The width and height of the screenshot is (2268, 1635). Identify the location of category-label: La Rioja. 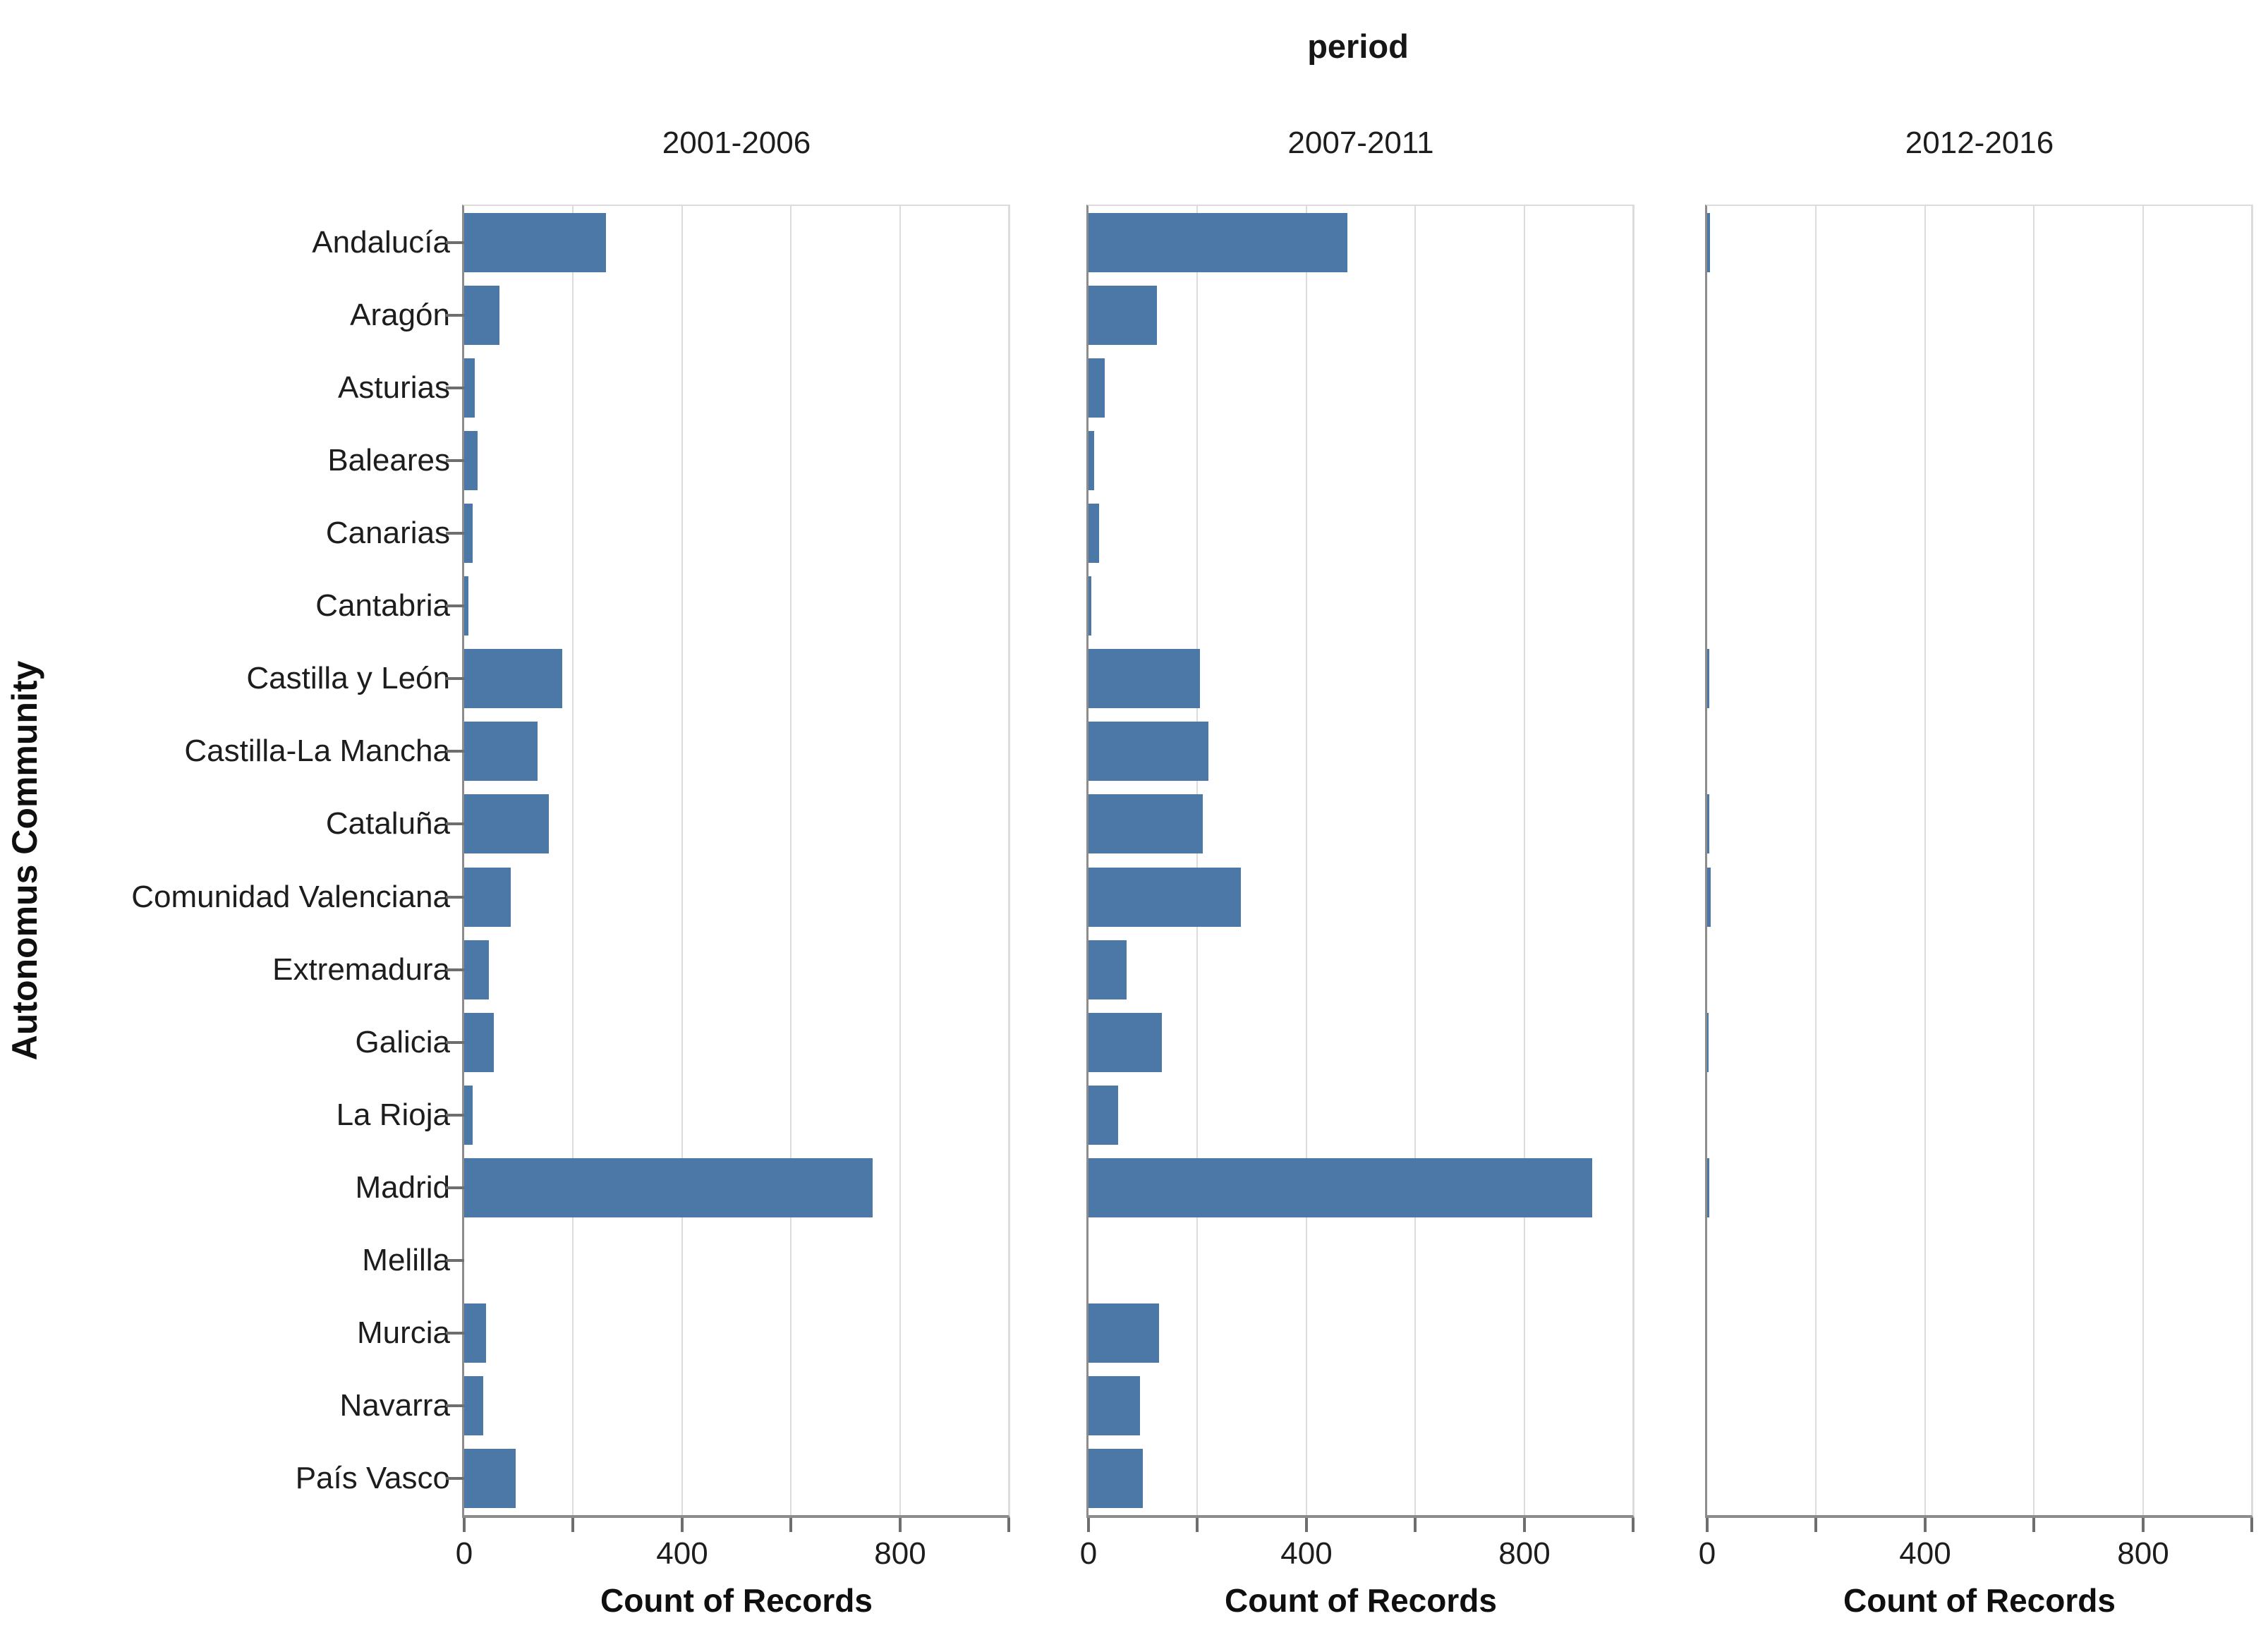
(393, 1115).